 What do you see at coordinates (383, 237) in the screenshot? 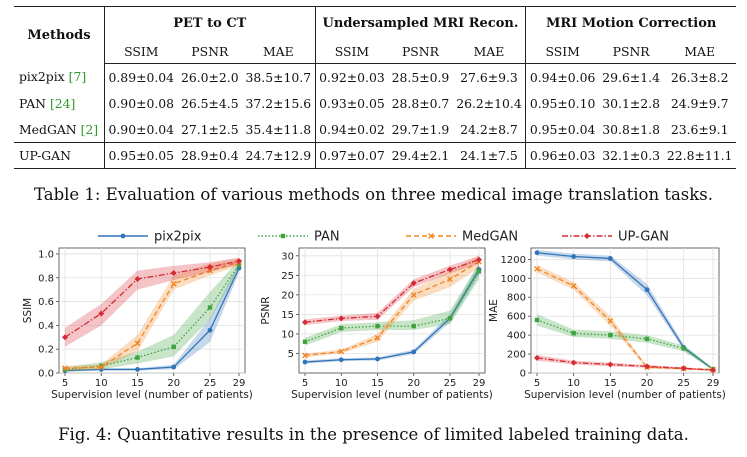
I see `chart-legend: pix2pix PAN MedGAN UP-GAN` at bounding box center [383, 237].